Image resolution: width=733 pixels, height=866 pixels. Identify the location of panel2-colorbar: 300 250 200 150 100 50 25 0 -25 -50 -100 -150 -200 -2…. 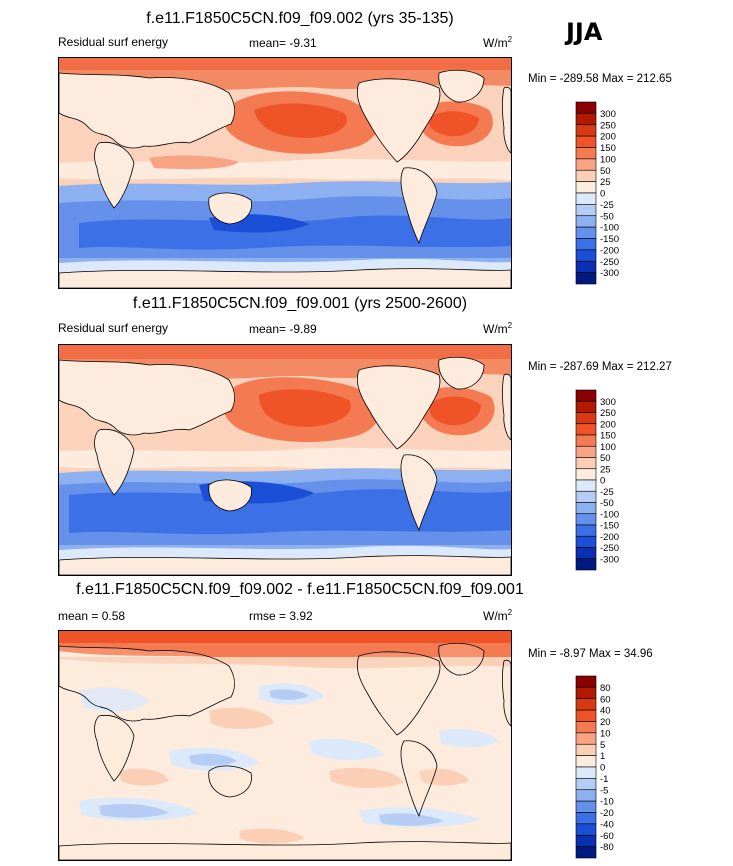
(597, 480).